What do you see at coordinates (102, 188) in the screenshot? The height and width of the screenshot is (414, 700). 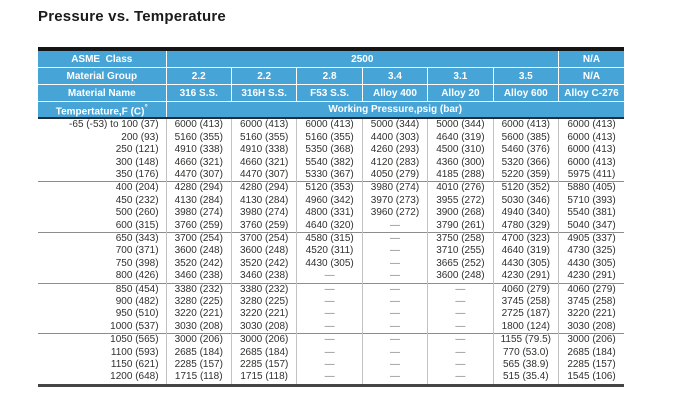 I see `temperature-cell: 400 (204)` at bounding box center [102, 188].